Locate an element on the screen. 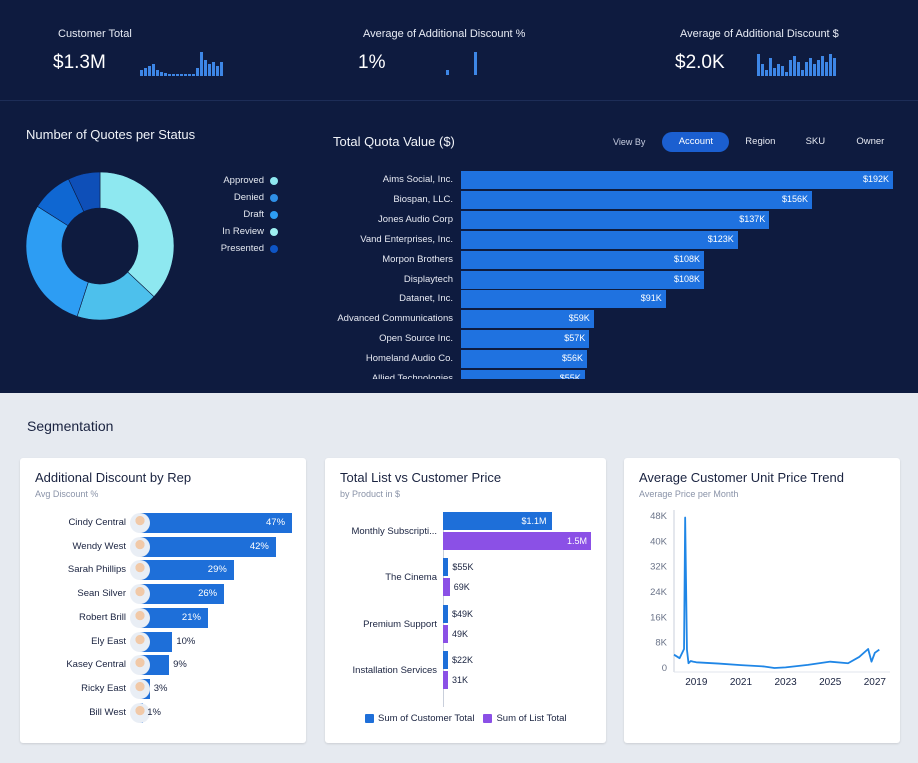 The image size is (918, 763). donut-slice-approved is located at coordinates (137, 234).